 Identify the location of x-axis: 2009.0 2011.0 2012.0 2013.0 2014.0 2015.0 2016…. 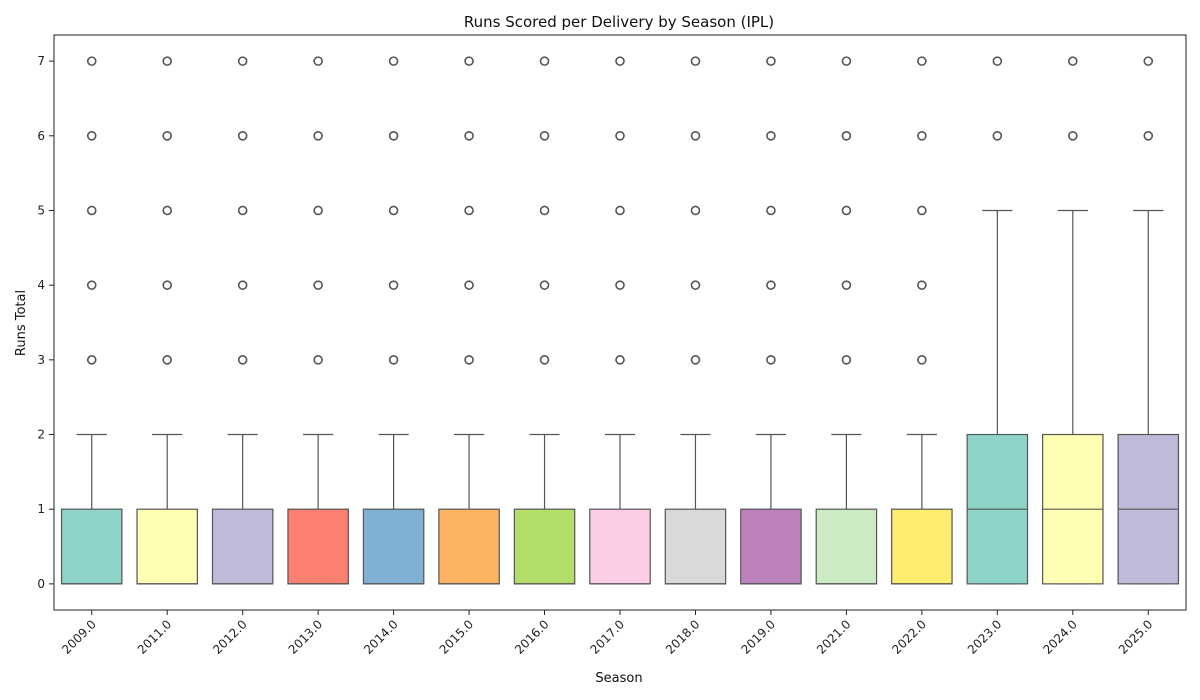
(607, 633).